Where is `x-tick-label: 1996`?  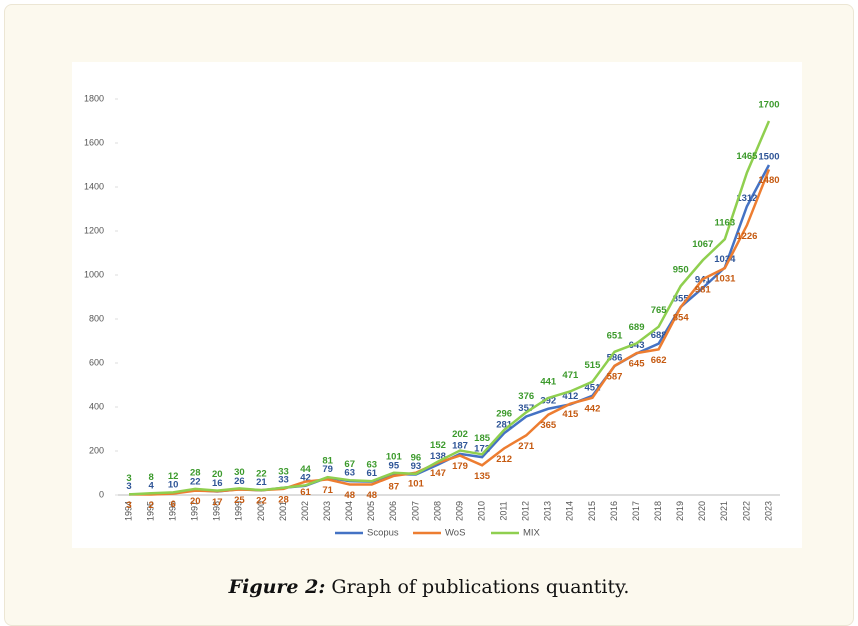
x-tick-label: 1996 is located at coordinates (173, 511).